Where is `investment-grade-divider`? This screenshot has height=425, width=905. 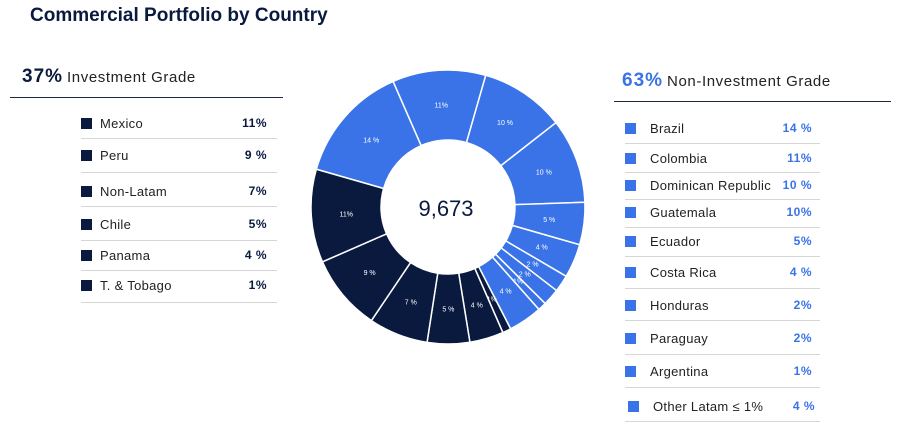
investment-grade-divider is located at coordinates (146, 97).